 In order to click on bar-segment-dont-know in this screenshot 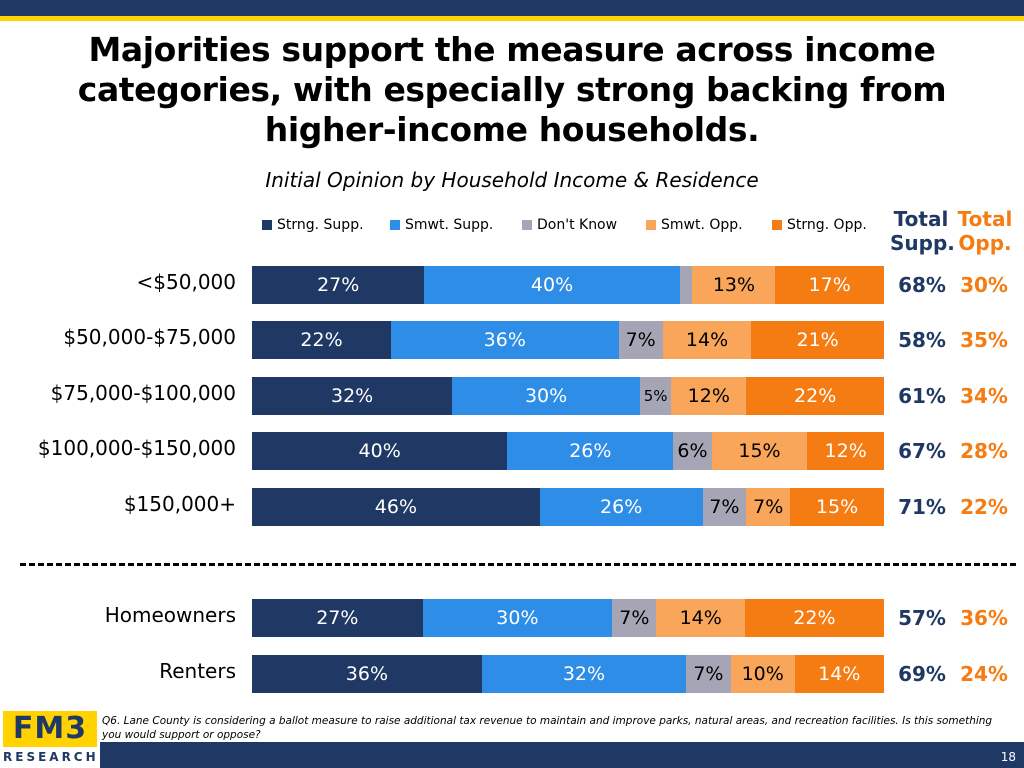, I will do `click(686, 285)`.